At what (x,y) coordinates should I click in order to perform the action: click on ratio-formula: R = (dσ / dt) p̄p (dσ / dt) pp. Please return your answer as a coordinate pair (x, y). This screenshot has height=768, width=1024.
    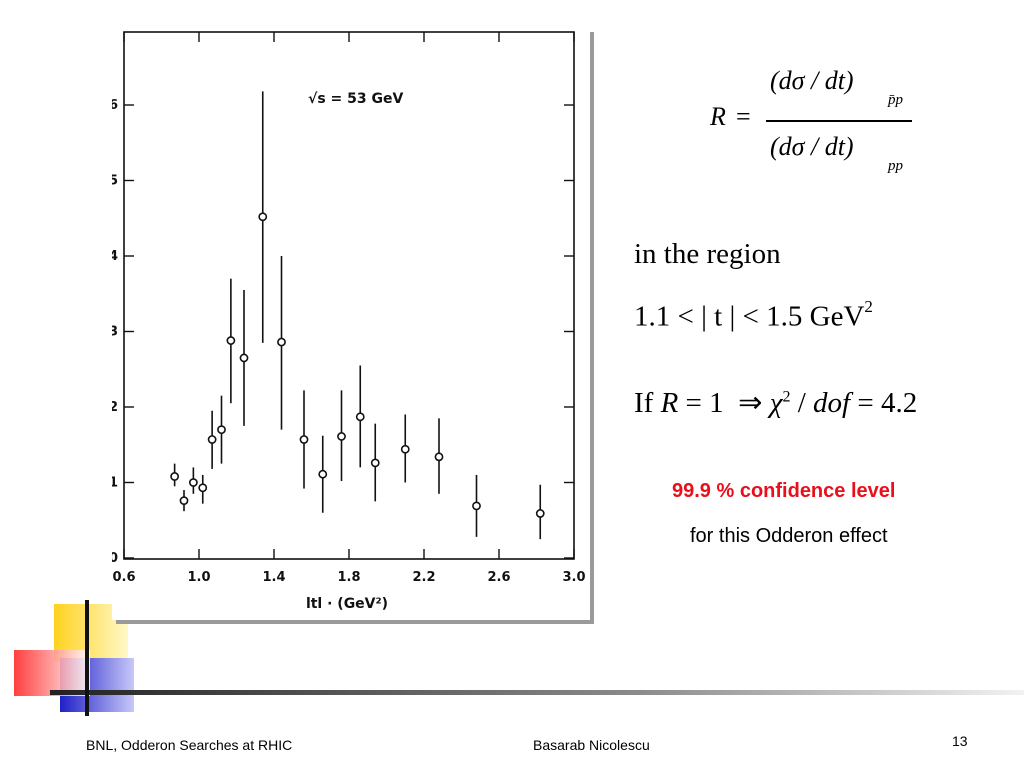
    Looking at the image, I should click on (820, 122).